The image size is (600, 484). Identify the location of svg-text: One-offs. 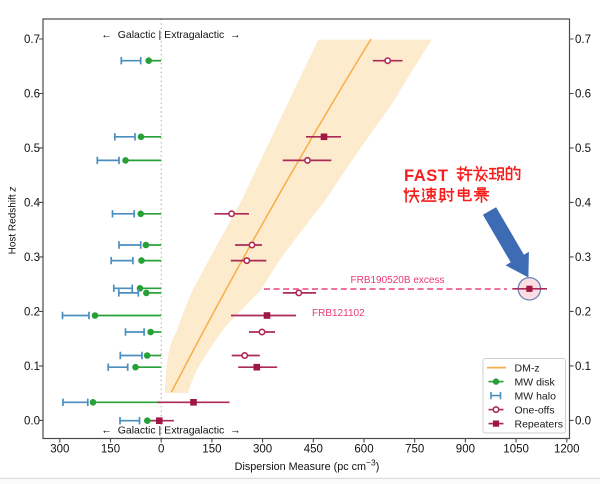
(535, 410).